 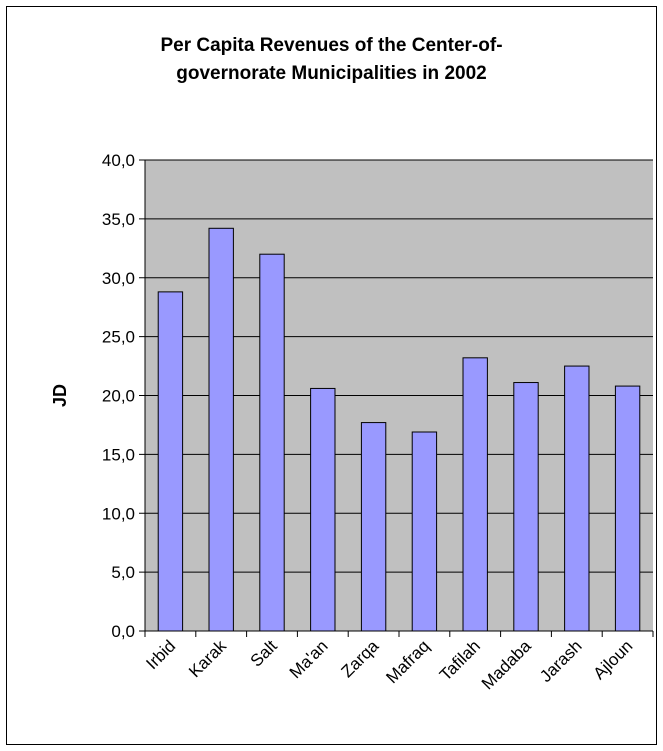 What do you see at coordinates (331, 45) in the screenshot?
I see `chart-title-line-1: Per Capita Revenues of the Center-of-` at bounding box center [331, 45].